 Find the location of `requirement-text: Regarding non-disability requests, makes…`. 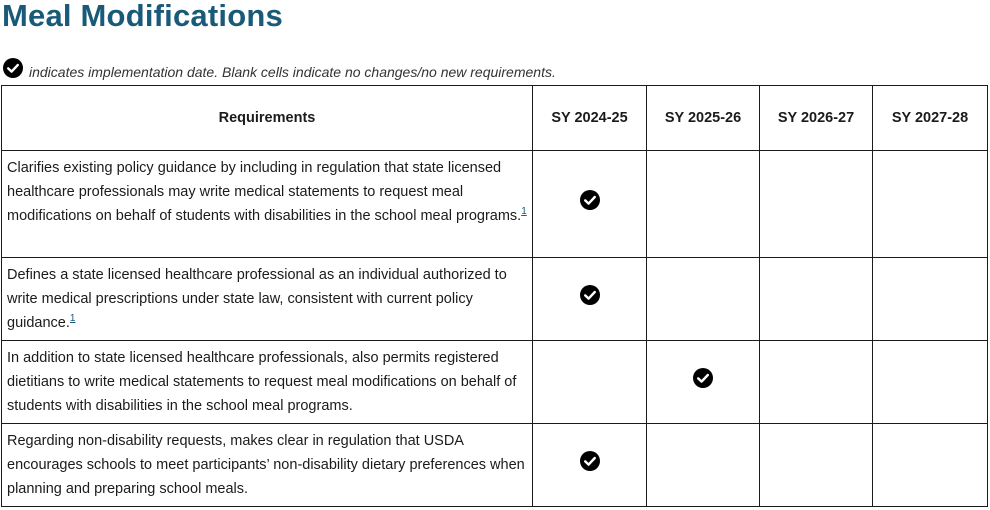

requirement-text: Regarding non-disability requests, makes… is located at coordinates (266, 465).